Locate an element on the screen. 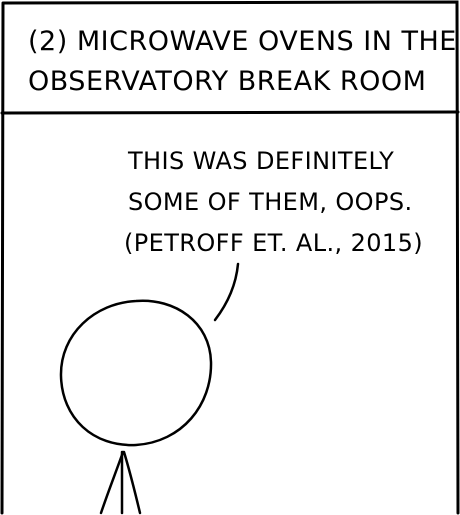 This screenshot has width=460, height=515. caption-line-2: OBSERVATORY BREAK ROOM is located at coordinates (227, 81).